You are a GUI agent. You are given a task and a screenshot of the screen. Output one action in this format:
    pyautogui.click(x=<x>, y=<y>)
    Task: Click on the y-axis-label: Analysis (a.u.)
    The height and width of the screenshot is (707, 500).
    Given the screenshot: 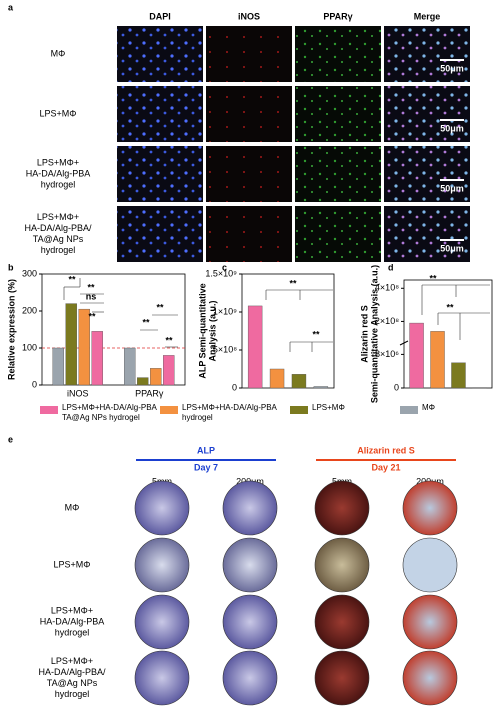 What is the action you would take?
    pyautogui.click(x=212, y=330)
    